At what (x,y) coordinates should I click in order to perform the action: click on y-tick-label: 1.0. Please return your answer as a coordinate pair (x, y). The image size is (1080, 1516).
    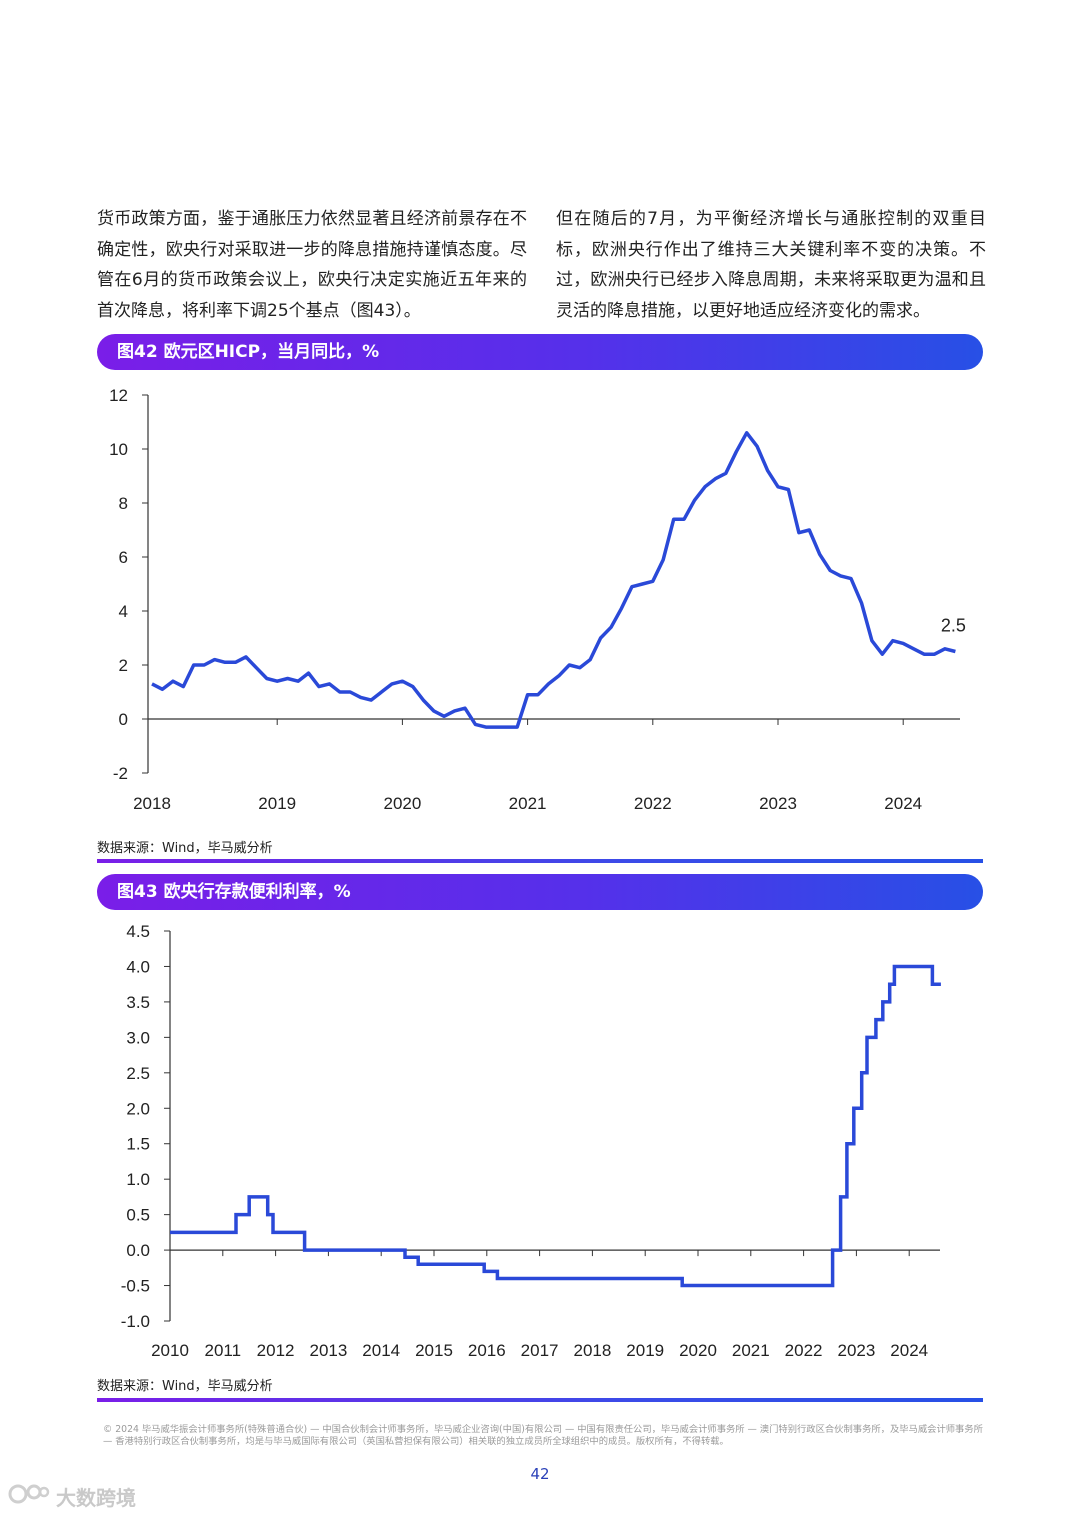
    Looking at the image, I should click on (138, 1179).